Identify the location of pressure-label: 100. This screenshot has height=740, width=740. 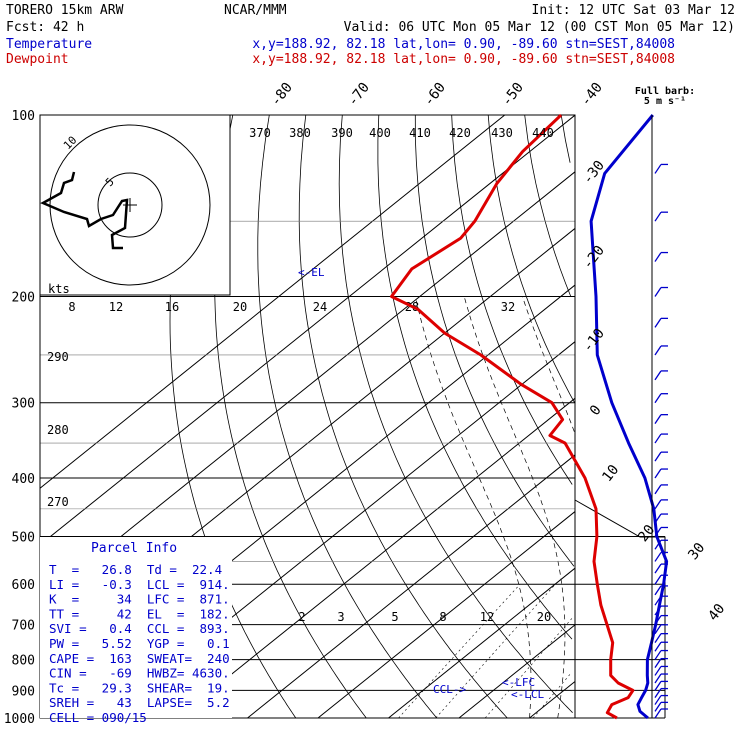
(23, 116).